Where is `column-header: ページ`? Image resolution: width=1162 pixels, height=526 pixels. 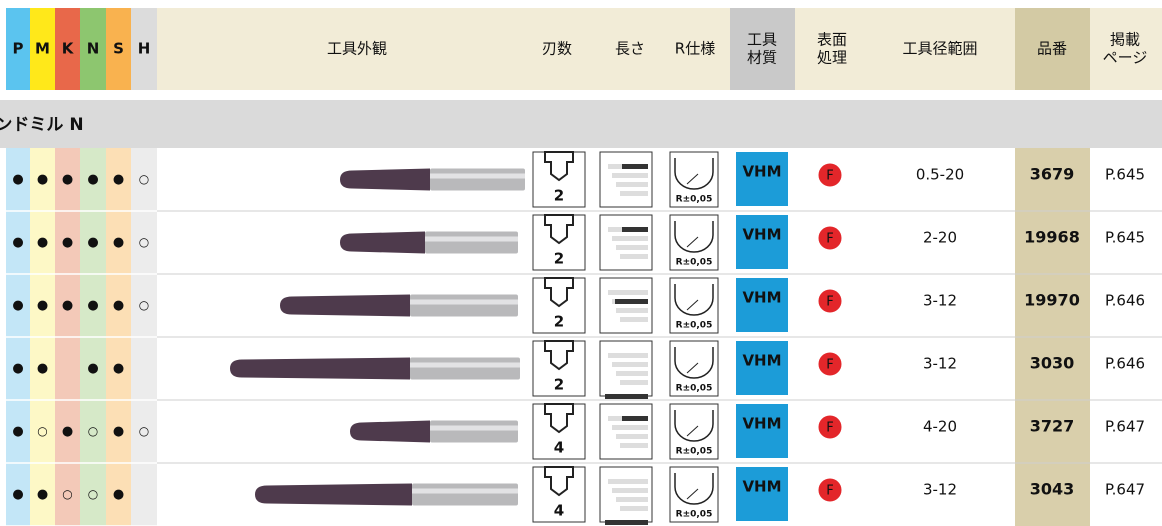
column-header: ページ is located at coordinates (1125, 58).